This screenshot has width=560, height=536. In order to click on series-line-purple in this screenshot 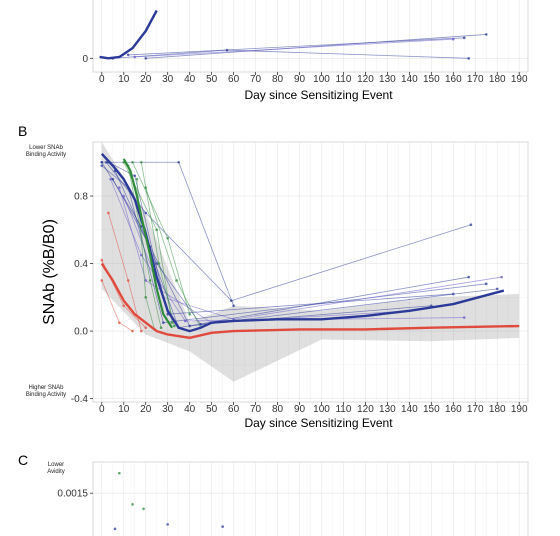, I will do `click(294, 48)`.